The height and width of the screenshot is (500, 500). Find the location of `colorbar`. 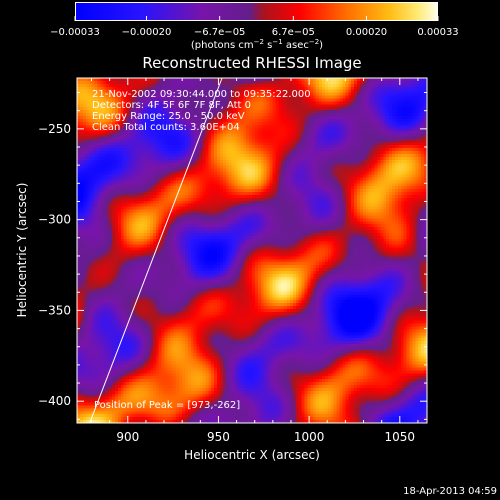

colorbar is located at coordinates (256, 11).